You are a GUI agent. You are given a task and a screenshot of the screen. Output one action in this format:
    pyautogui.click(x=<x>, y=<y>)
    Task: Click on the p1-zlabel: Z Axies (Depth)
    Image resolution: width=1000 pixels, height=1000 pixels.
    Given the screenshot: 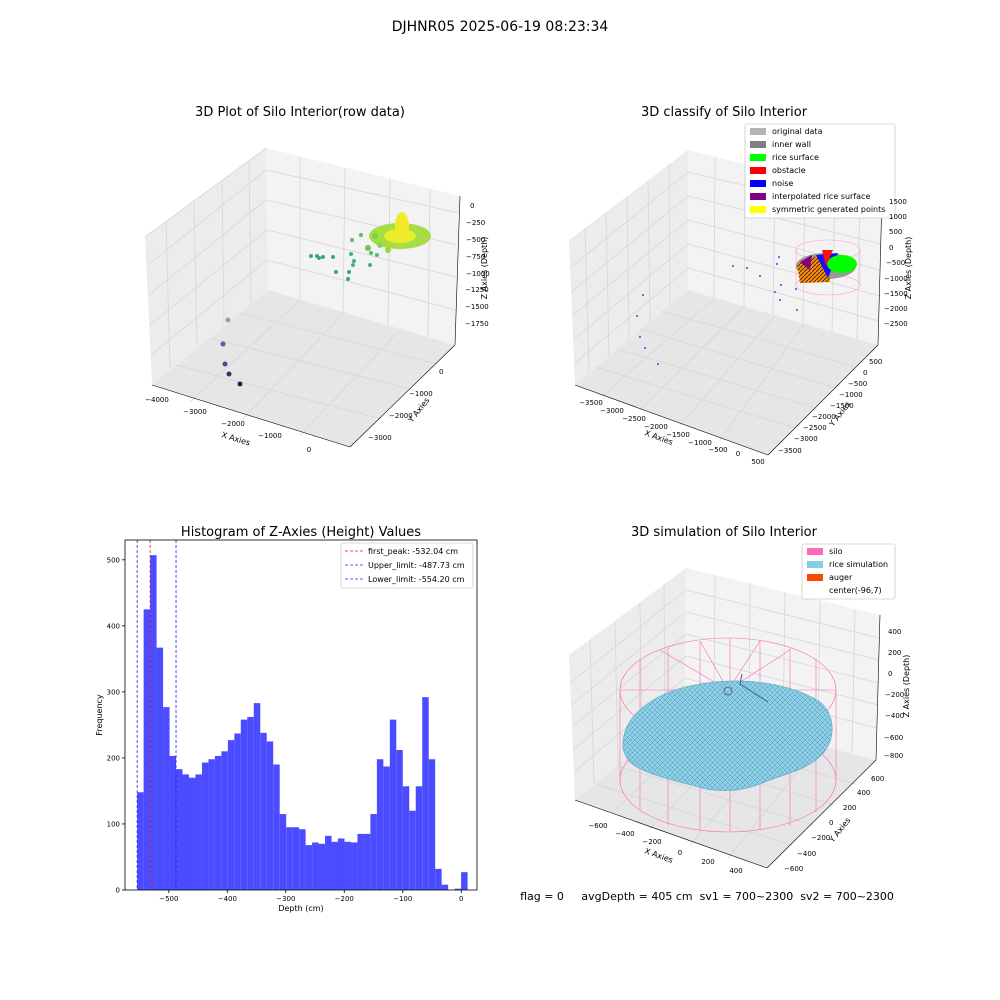 What is the action you would take?
    pyautogui.click(x=484, y=268)
    